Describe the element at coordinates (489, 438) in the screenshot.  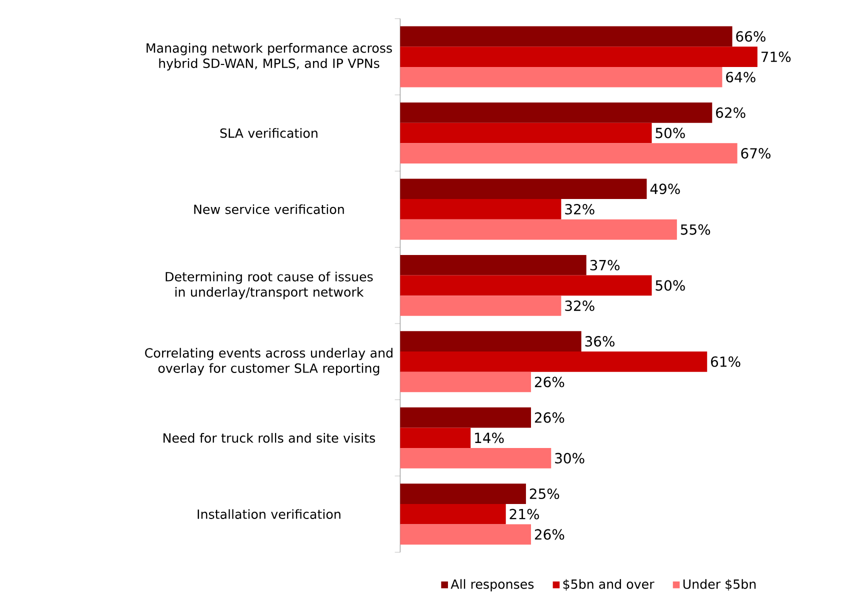
I see `data-label: 14%` at that location.